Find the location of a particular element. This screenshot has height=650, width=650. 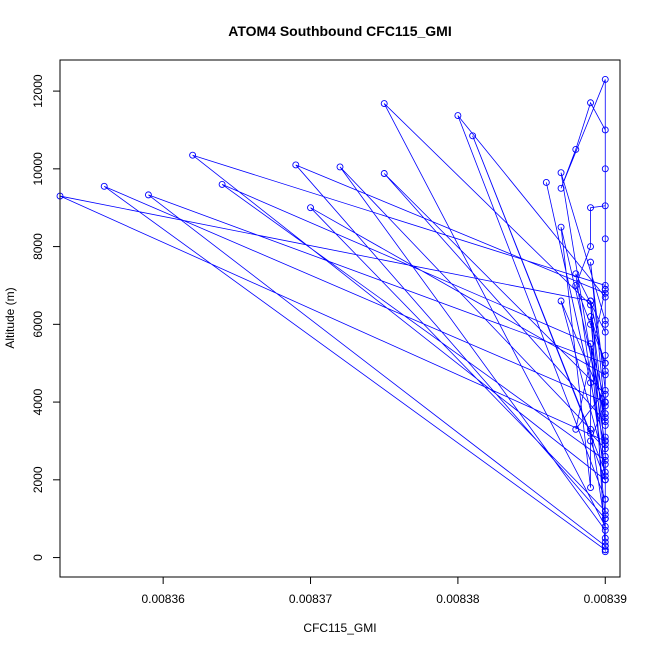

y-axis-label: Altitude (m) is located at coordinates (10, 317).